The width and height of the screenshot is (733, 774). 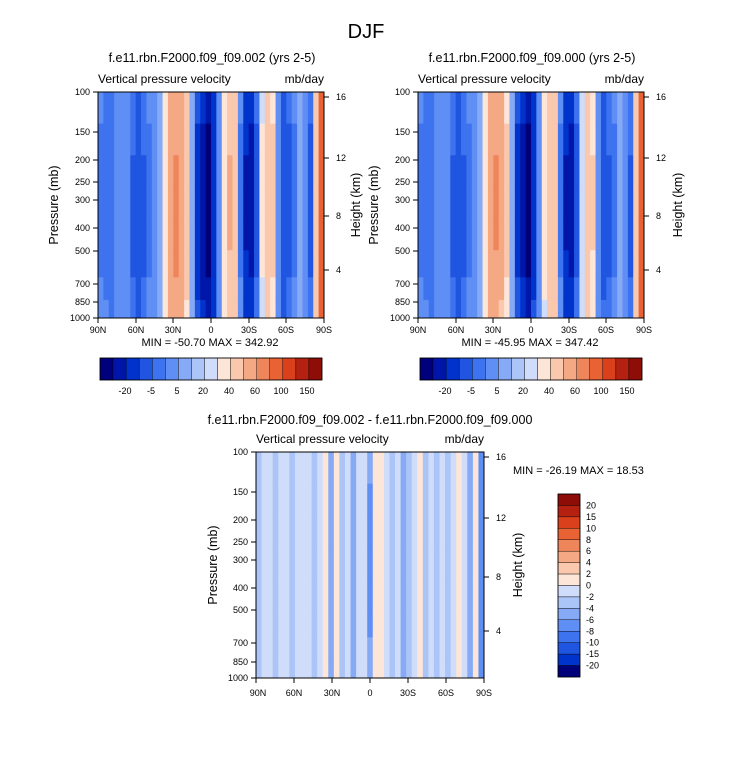 I want to click on colorbar-label: -2, so click(x=590, y=597).